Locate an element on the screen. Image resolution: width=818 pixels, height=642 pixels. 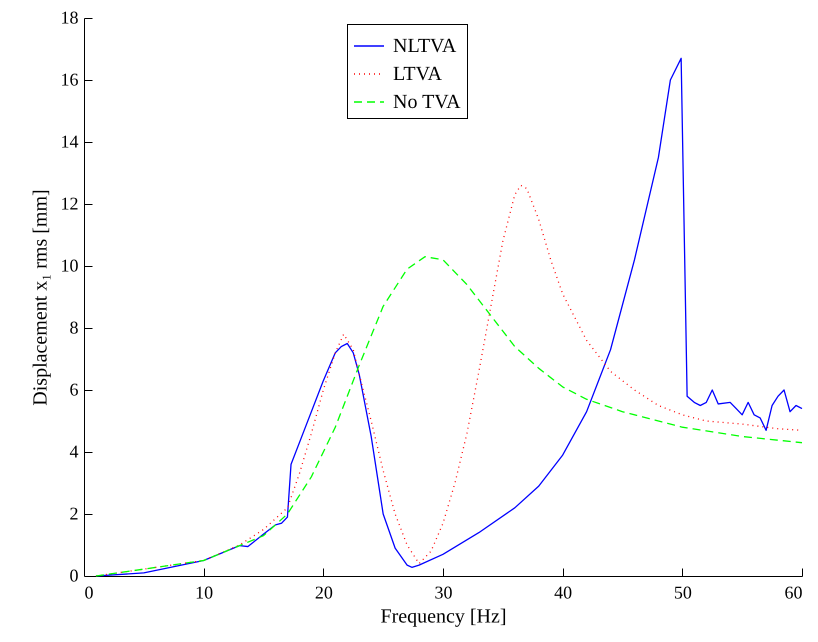
y-tick-label: 2 is located at coordinates (74, 514).